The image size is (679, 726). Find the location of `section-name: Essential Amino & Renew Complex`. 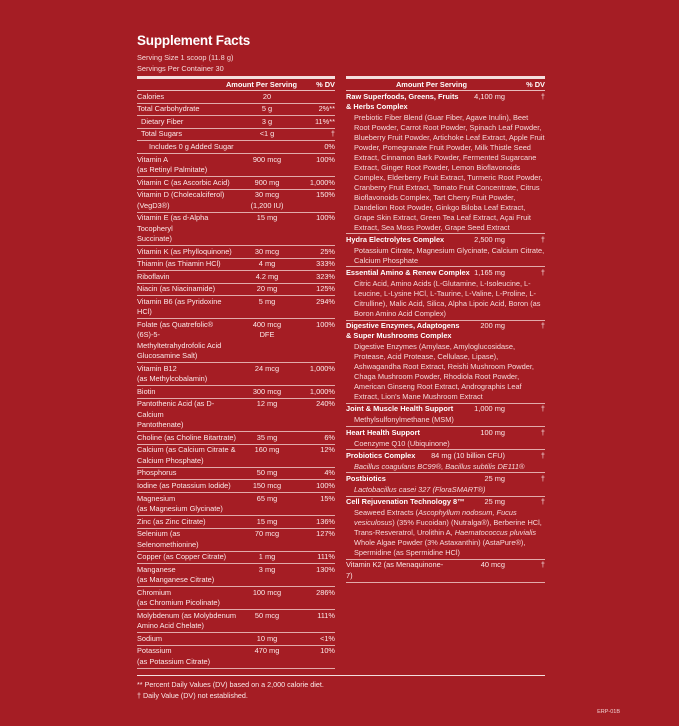

section-name: Essential Amino & Renew Complex is located at coordinates (408, 272).